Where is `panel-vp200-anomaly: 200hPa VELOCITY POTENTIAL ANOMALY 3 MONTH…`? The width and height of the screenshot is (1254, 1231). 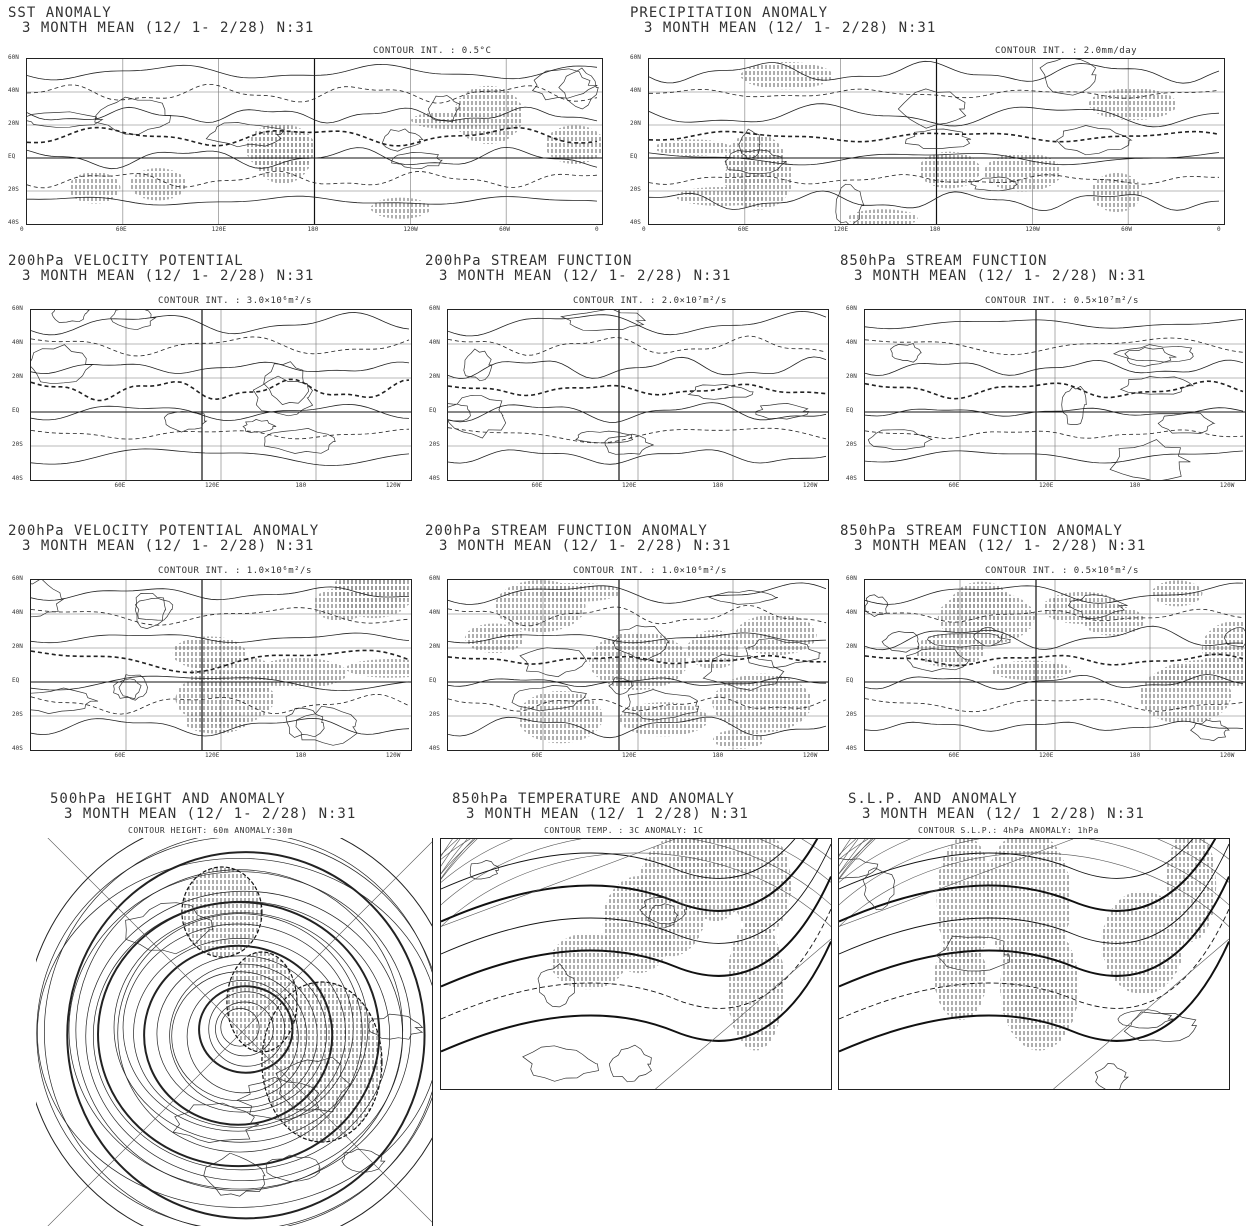 panel-vp200-anomaly: 200hPa VELOCITY POTENTIAL ANOMALY 3 MONTH… is located at coordinates (213, 643).